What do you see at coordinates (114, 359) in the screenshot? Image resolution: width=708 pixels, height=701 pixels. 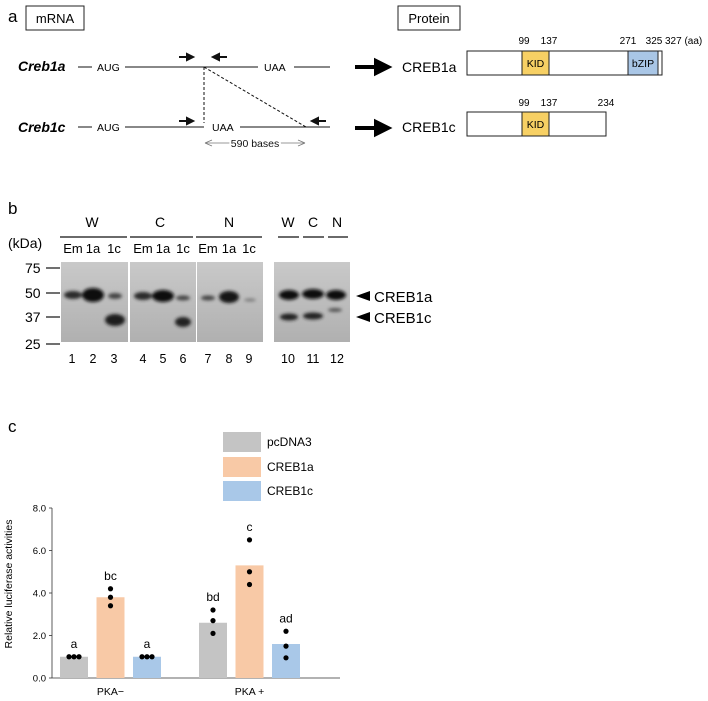 I see `lane-number-3: 3` at bounding box center [114, 359].